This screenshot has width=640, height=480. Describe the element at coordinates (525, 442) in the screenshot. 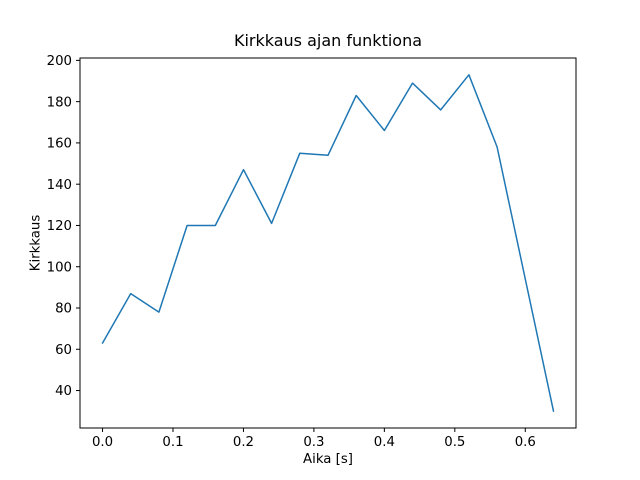

I see `x-tick-label: 0.6` at that location.